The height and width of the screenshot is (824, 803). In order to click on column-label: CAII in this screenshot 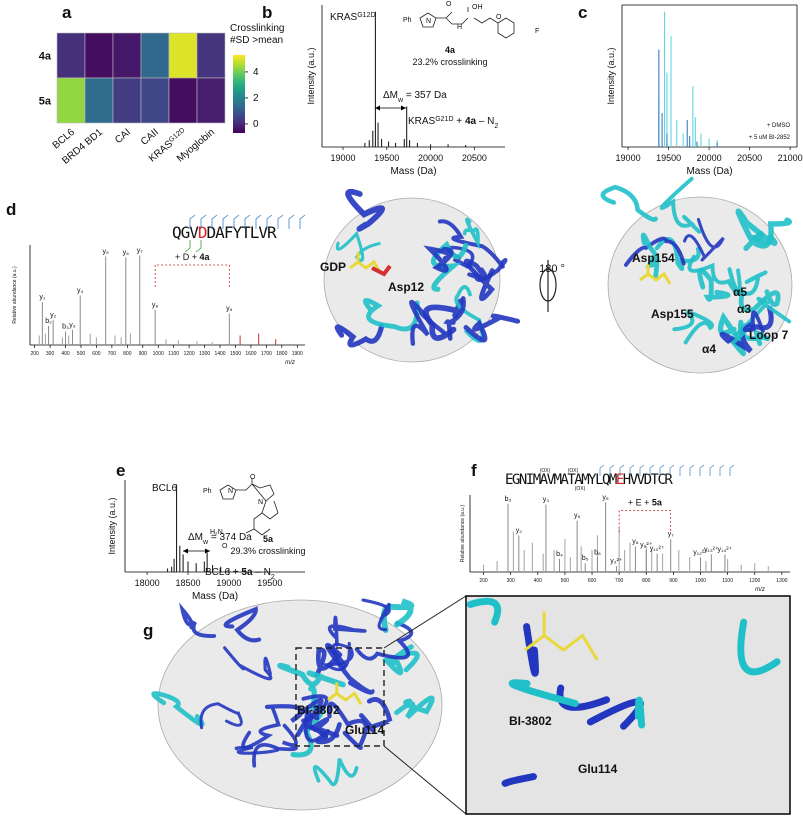, I will do `click(150, 137)`.